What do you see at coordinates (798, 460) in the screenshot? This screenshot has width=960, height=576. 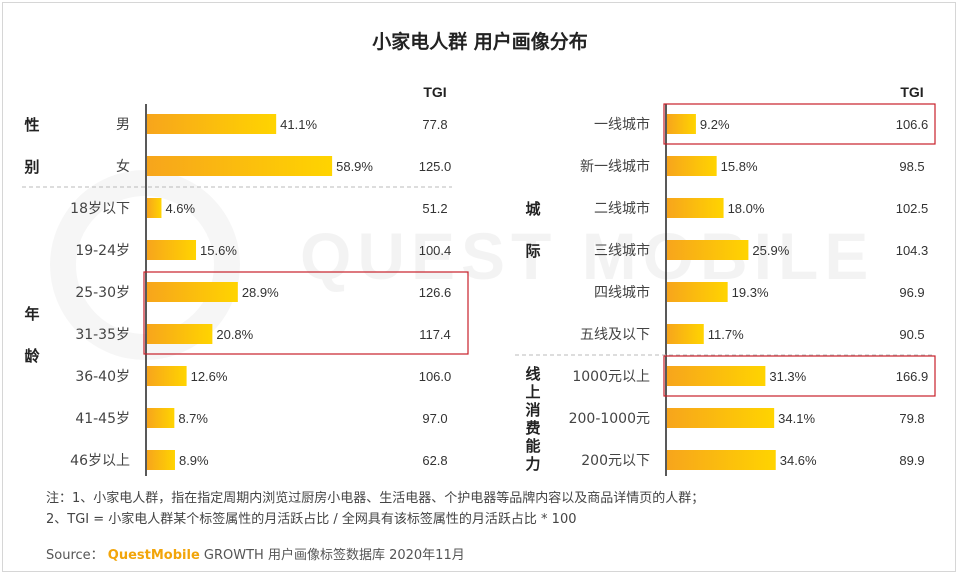 I see `value-label-right-8: 34.6%` at bounding box center [798, 460].